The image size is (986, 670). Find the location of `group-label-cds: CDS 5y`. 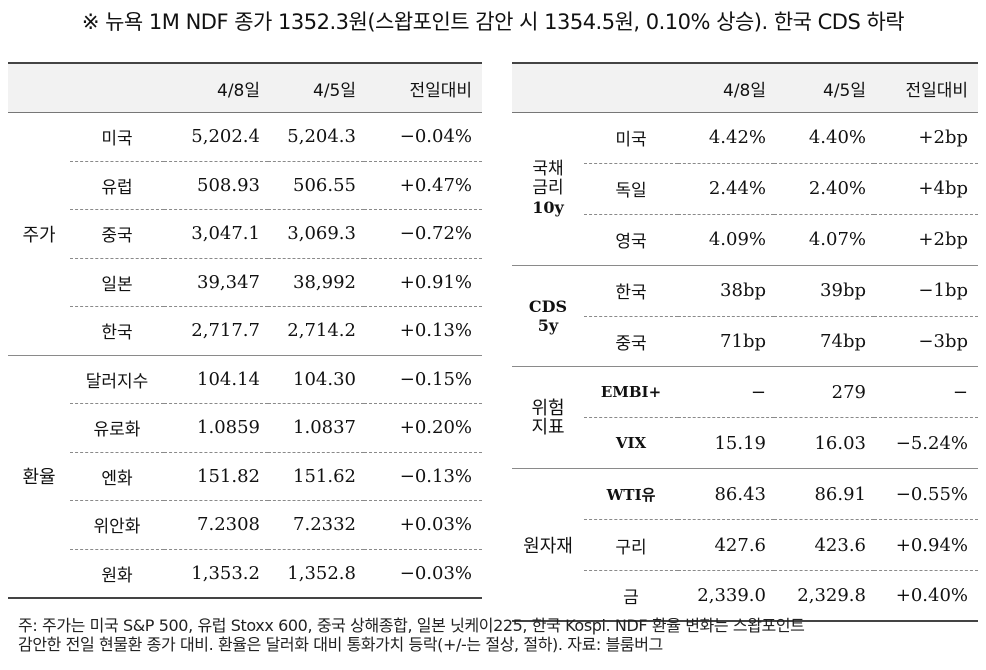

group-label-cds: CDS 5y is located at coordinates (548, 316).